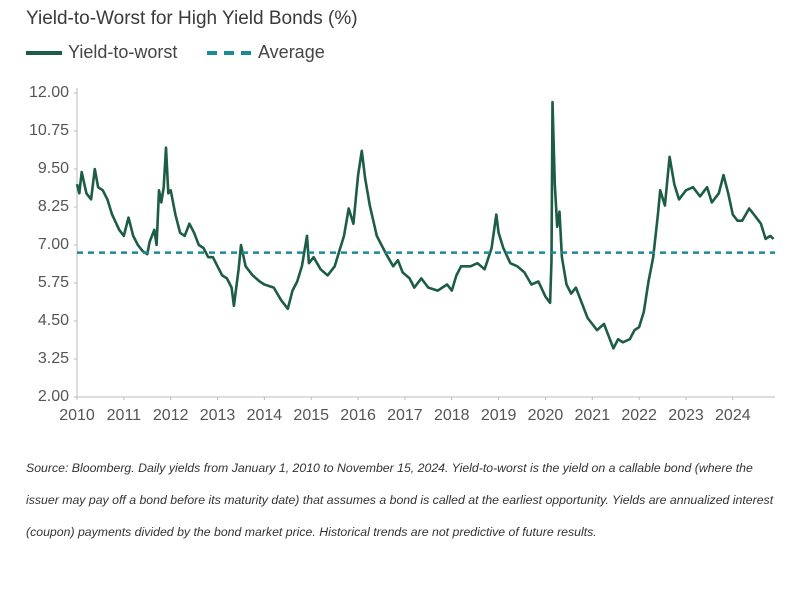  I want to click on y-tick-label: 3.25, so click(53, 358).